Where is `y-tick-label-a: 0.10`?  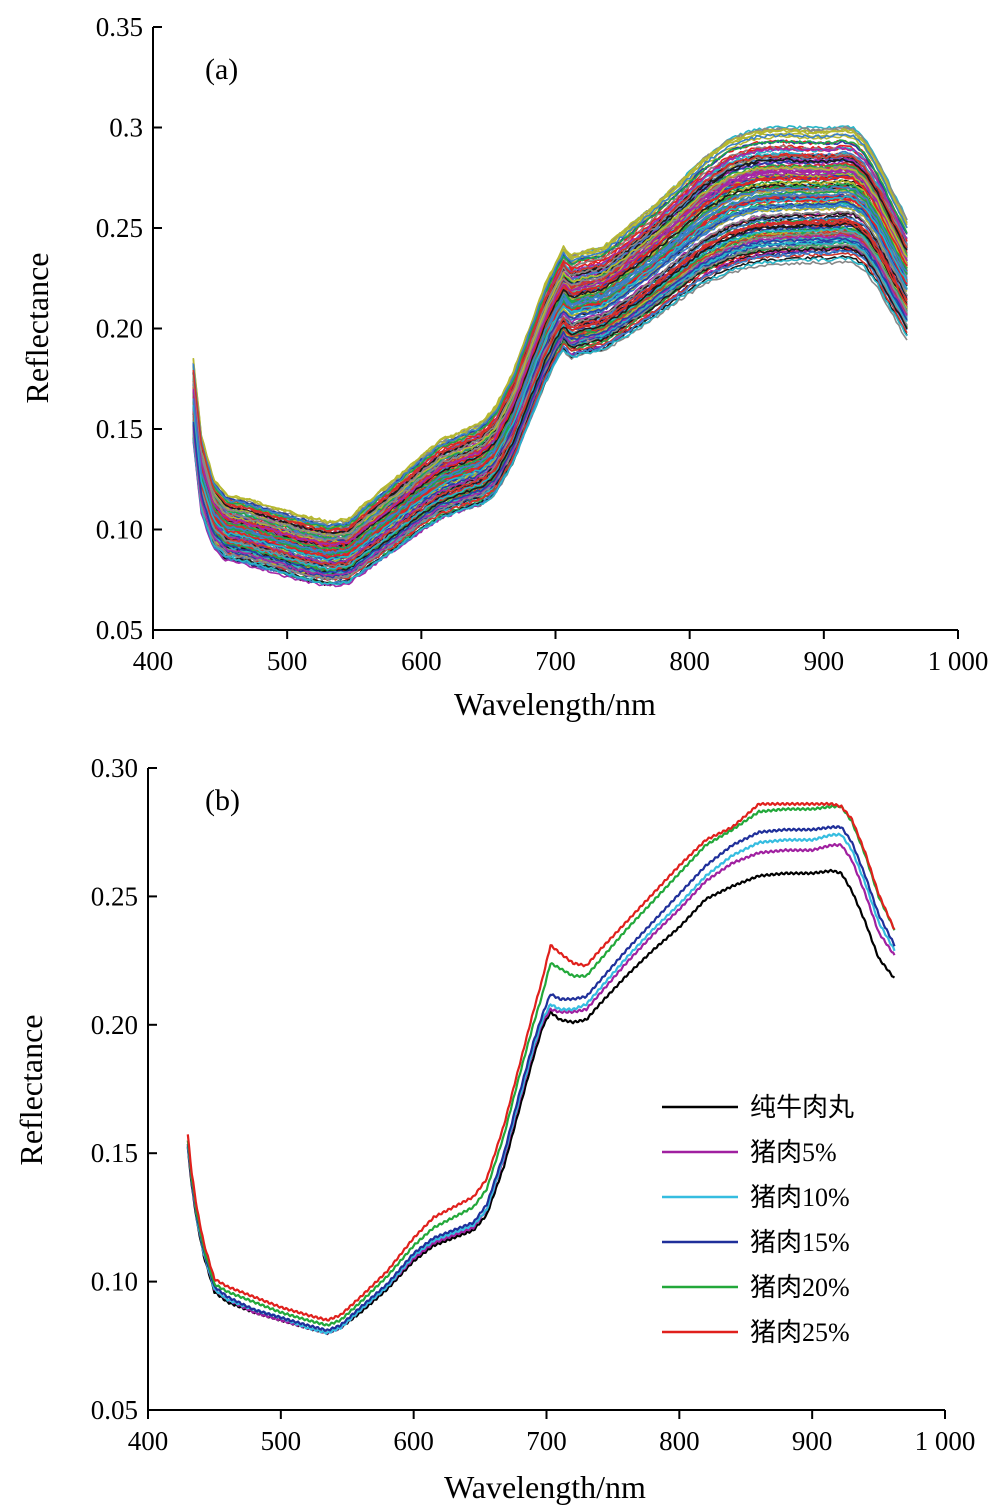 y-tick-label-a: 0.10 is located at coordinates (119, 530).